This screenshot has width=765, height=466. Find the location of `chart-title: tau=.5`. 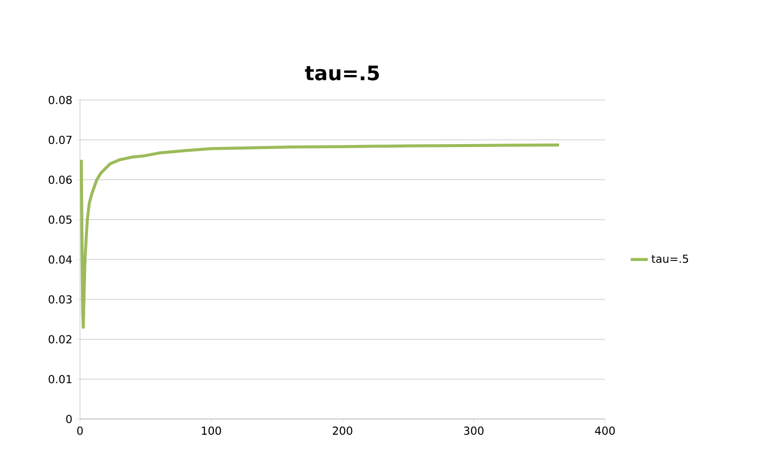

chart-title: tau=.5 is located at coordinates (341, 73).